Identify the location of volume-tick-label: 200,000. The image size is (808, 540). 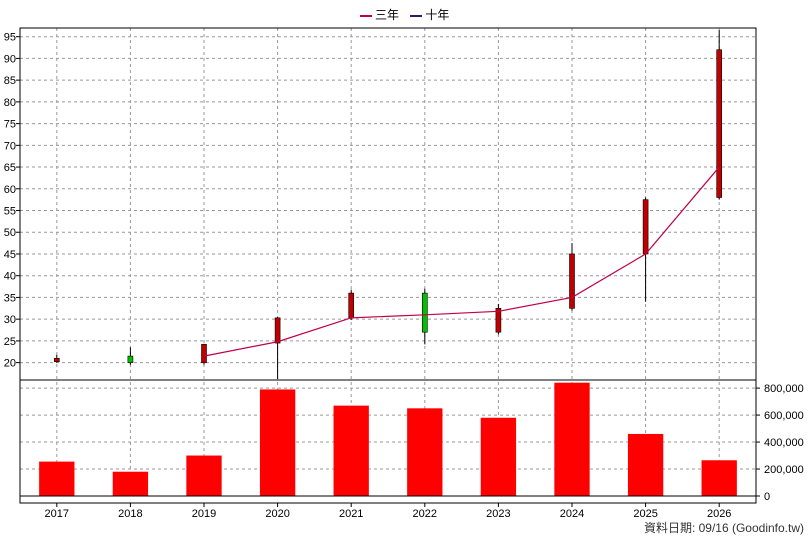
(784, 470).